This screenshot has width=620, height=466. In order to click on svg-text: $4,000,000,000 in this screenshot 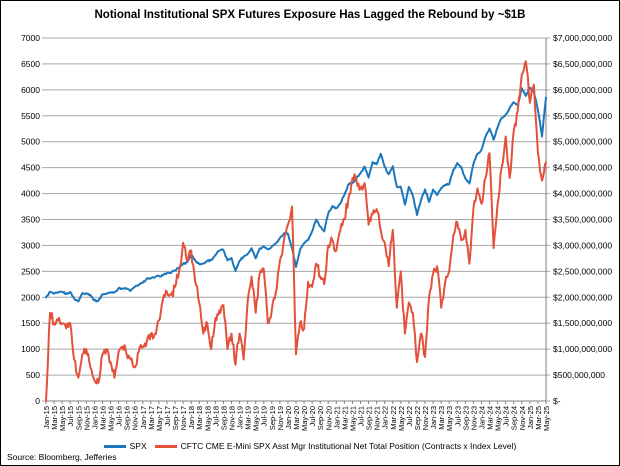, I will do `click(582, 194)`.